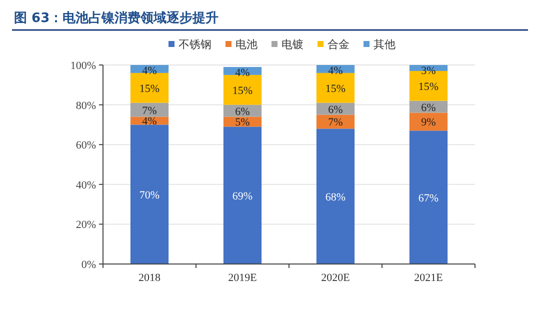  Describe the element at coordinates (243, 278) in the screenshot. I see `x-tick-label: 2019E` at that location.